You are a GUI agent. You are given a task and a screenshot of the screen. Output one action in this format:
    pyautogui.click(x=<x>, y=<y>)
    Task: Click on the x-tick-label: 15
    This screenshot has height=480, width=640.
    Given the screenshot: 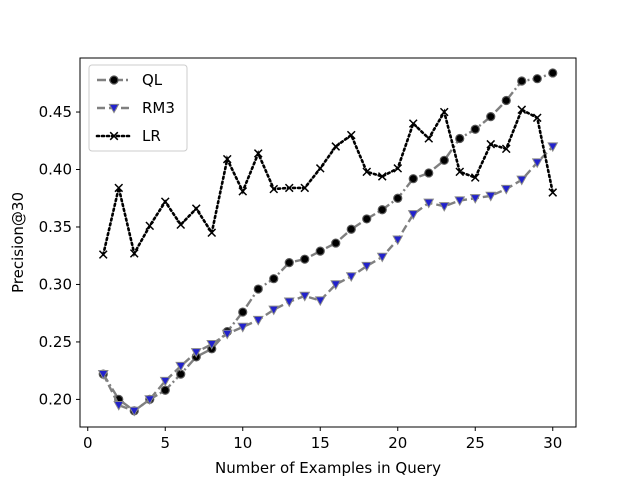 What is the action you would take?
    pyautogui.click(x=320, y=443)
    